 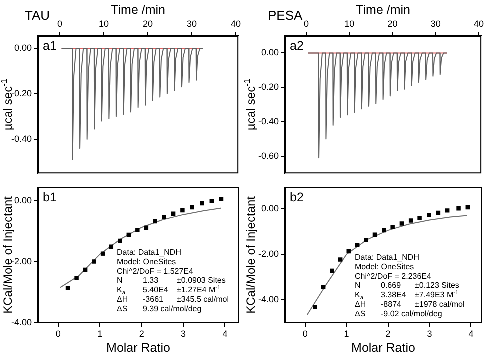 I want to click on annotation: b1, so click(x=50, y=197).